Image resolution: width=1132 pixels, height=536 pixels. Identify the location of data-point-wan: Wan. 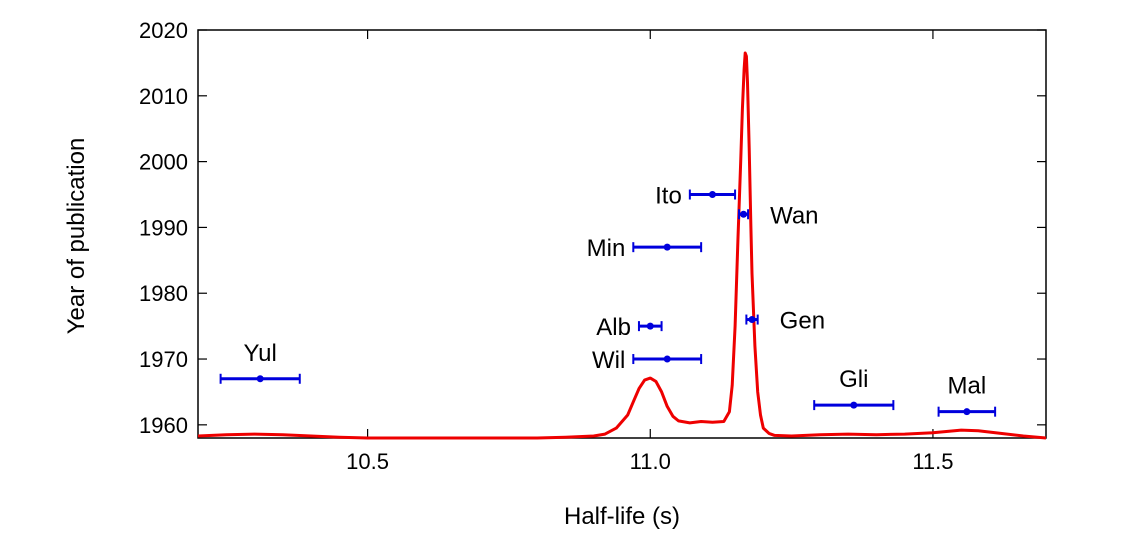
(778, 215).